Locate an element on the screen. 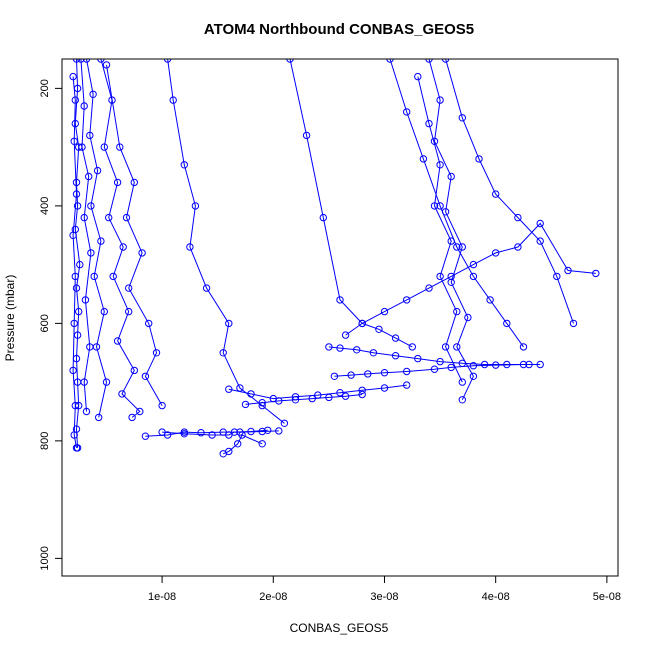 Image resolution: width=650 pixels, height=650 pixels. x-tick-label: 2e-08 is located at coordinates (273, 597).